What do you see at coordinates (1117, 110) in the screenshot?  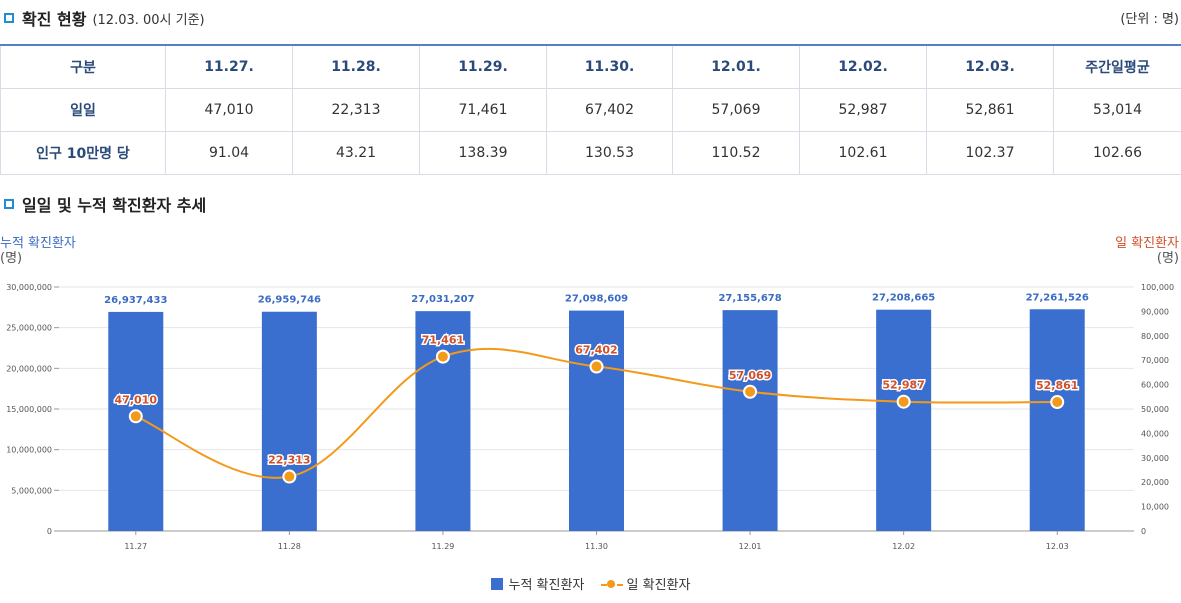 I see `table-cell: 53,014` at bounding box center [1117, 110].